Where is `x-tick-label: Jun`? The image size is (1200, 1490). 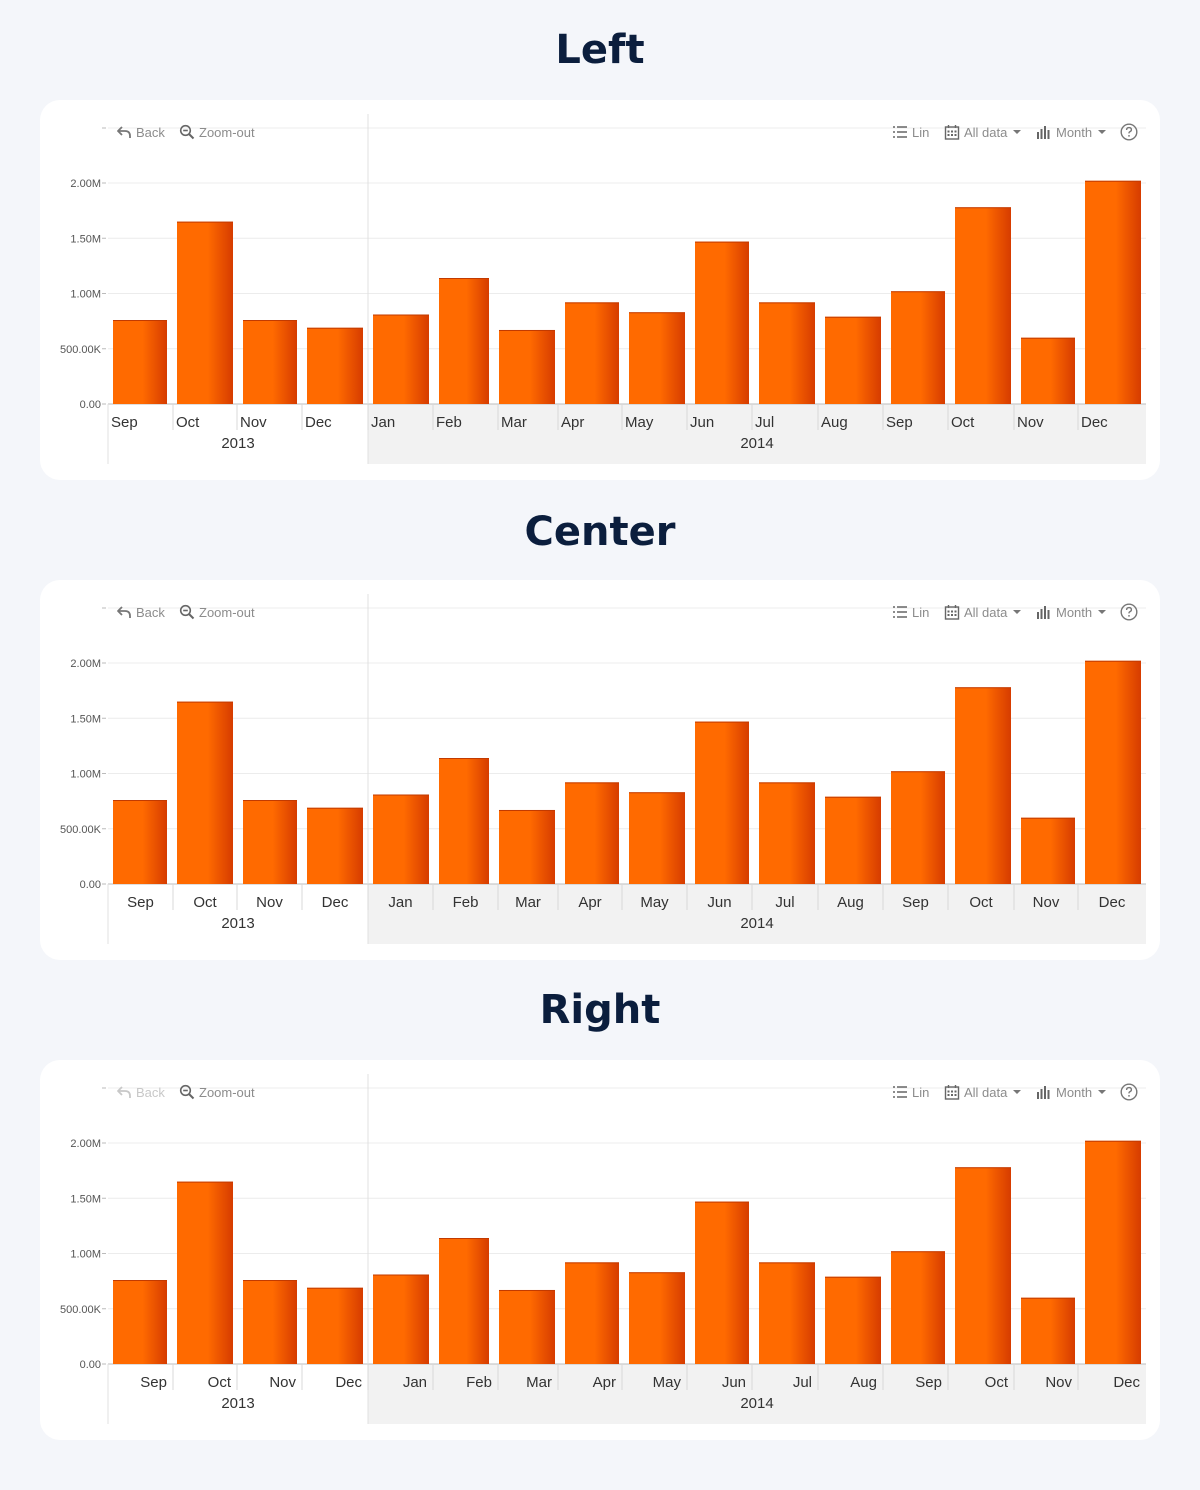
x-tick-label: Jun is located at coordinates (702, 422).